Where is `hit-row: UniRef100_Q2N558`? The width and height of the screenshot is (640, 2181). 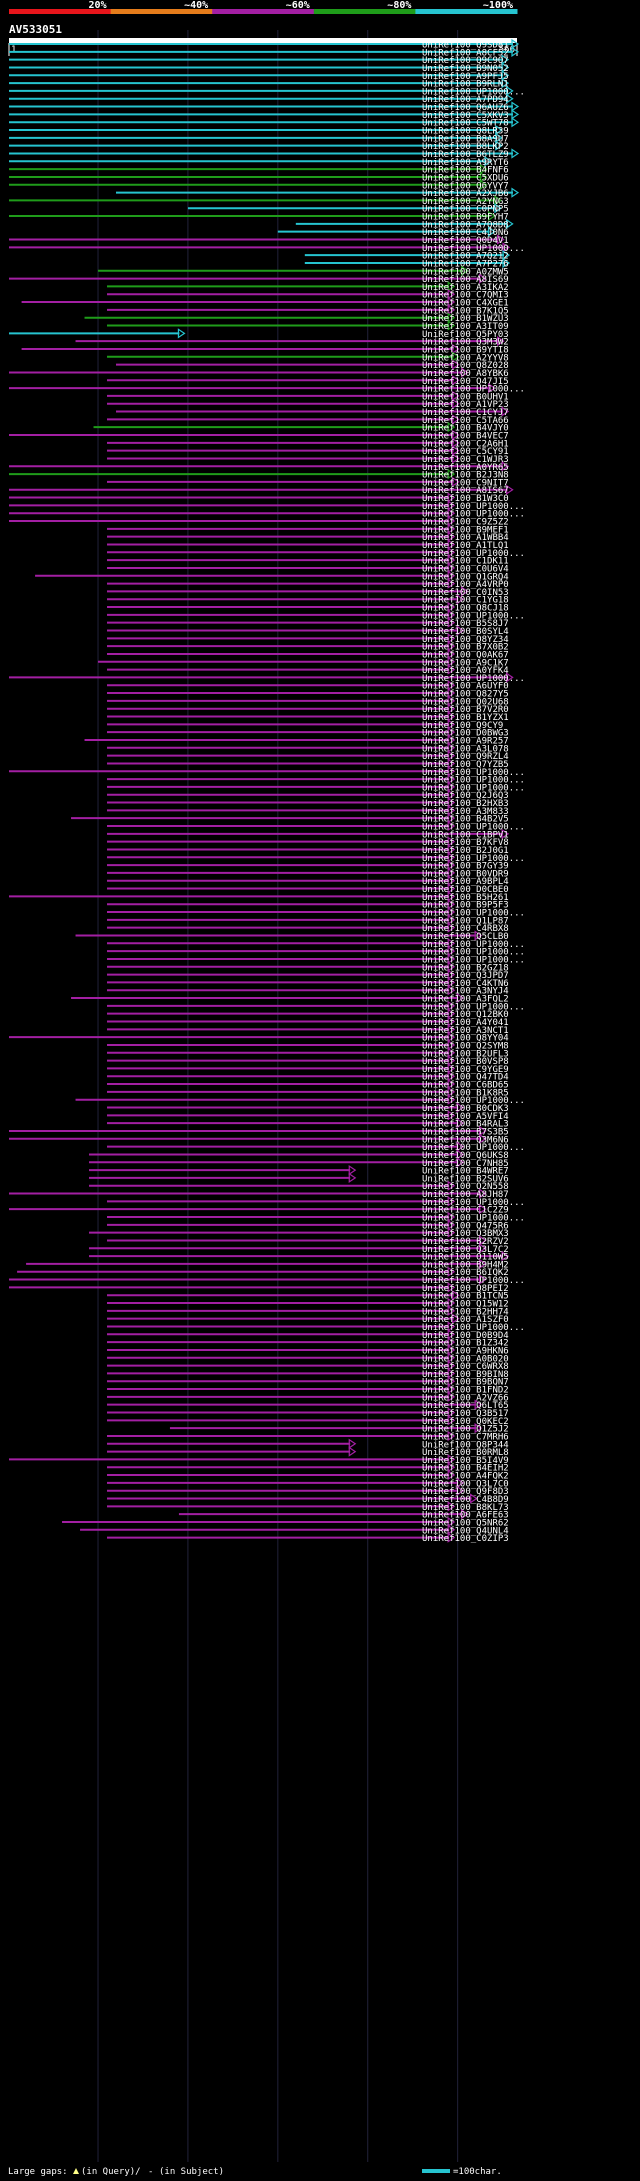 hit-row: UniRef100_Q2N558 is located at coordinates (299, 1186).